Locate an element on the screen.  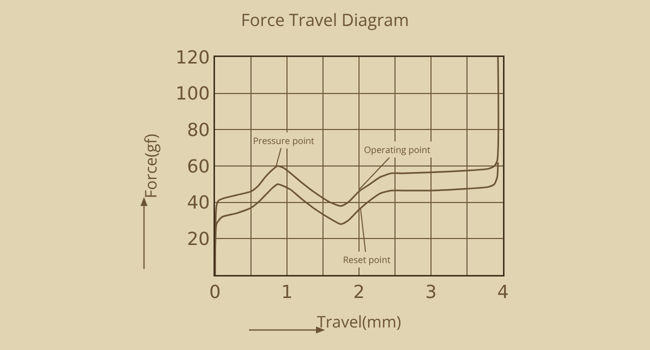
y-tick-label: 100 is located at coordinates (193, 94).